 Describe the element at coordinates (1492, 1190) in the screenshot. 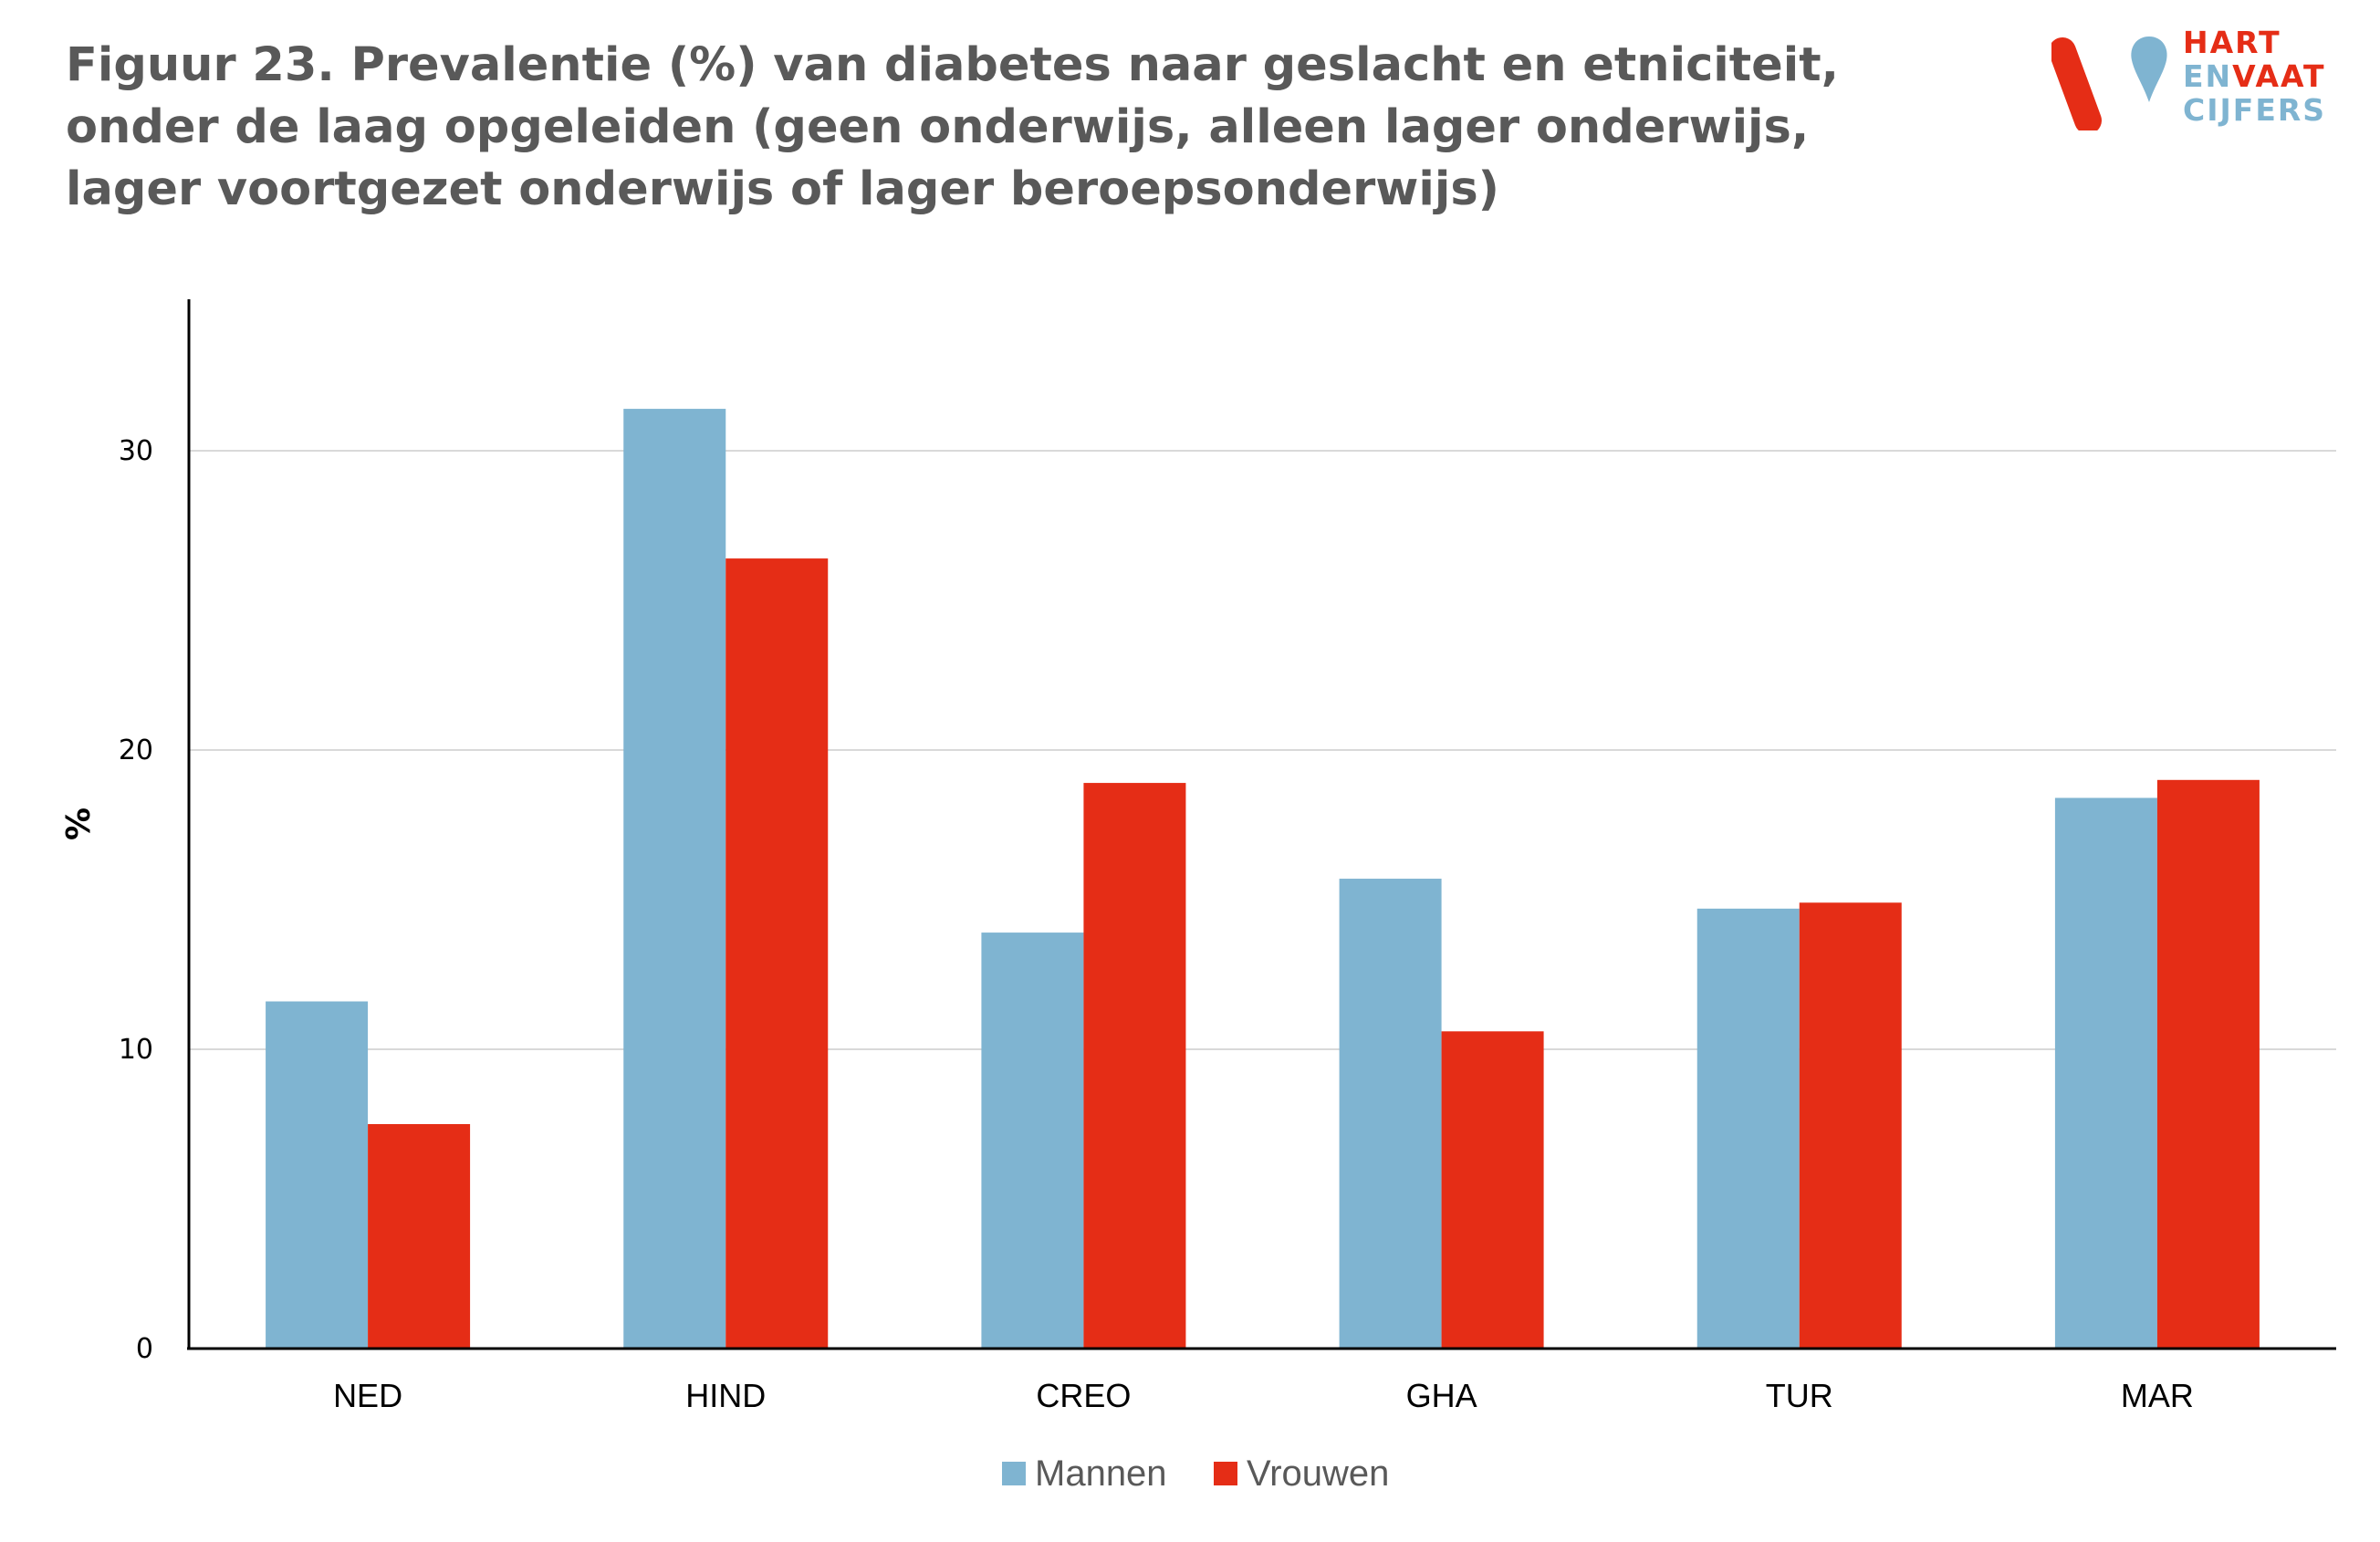

I see `bar-vrouwen-gha` at that location.